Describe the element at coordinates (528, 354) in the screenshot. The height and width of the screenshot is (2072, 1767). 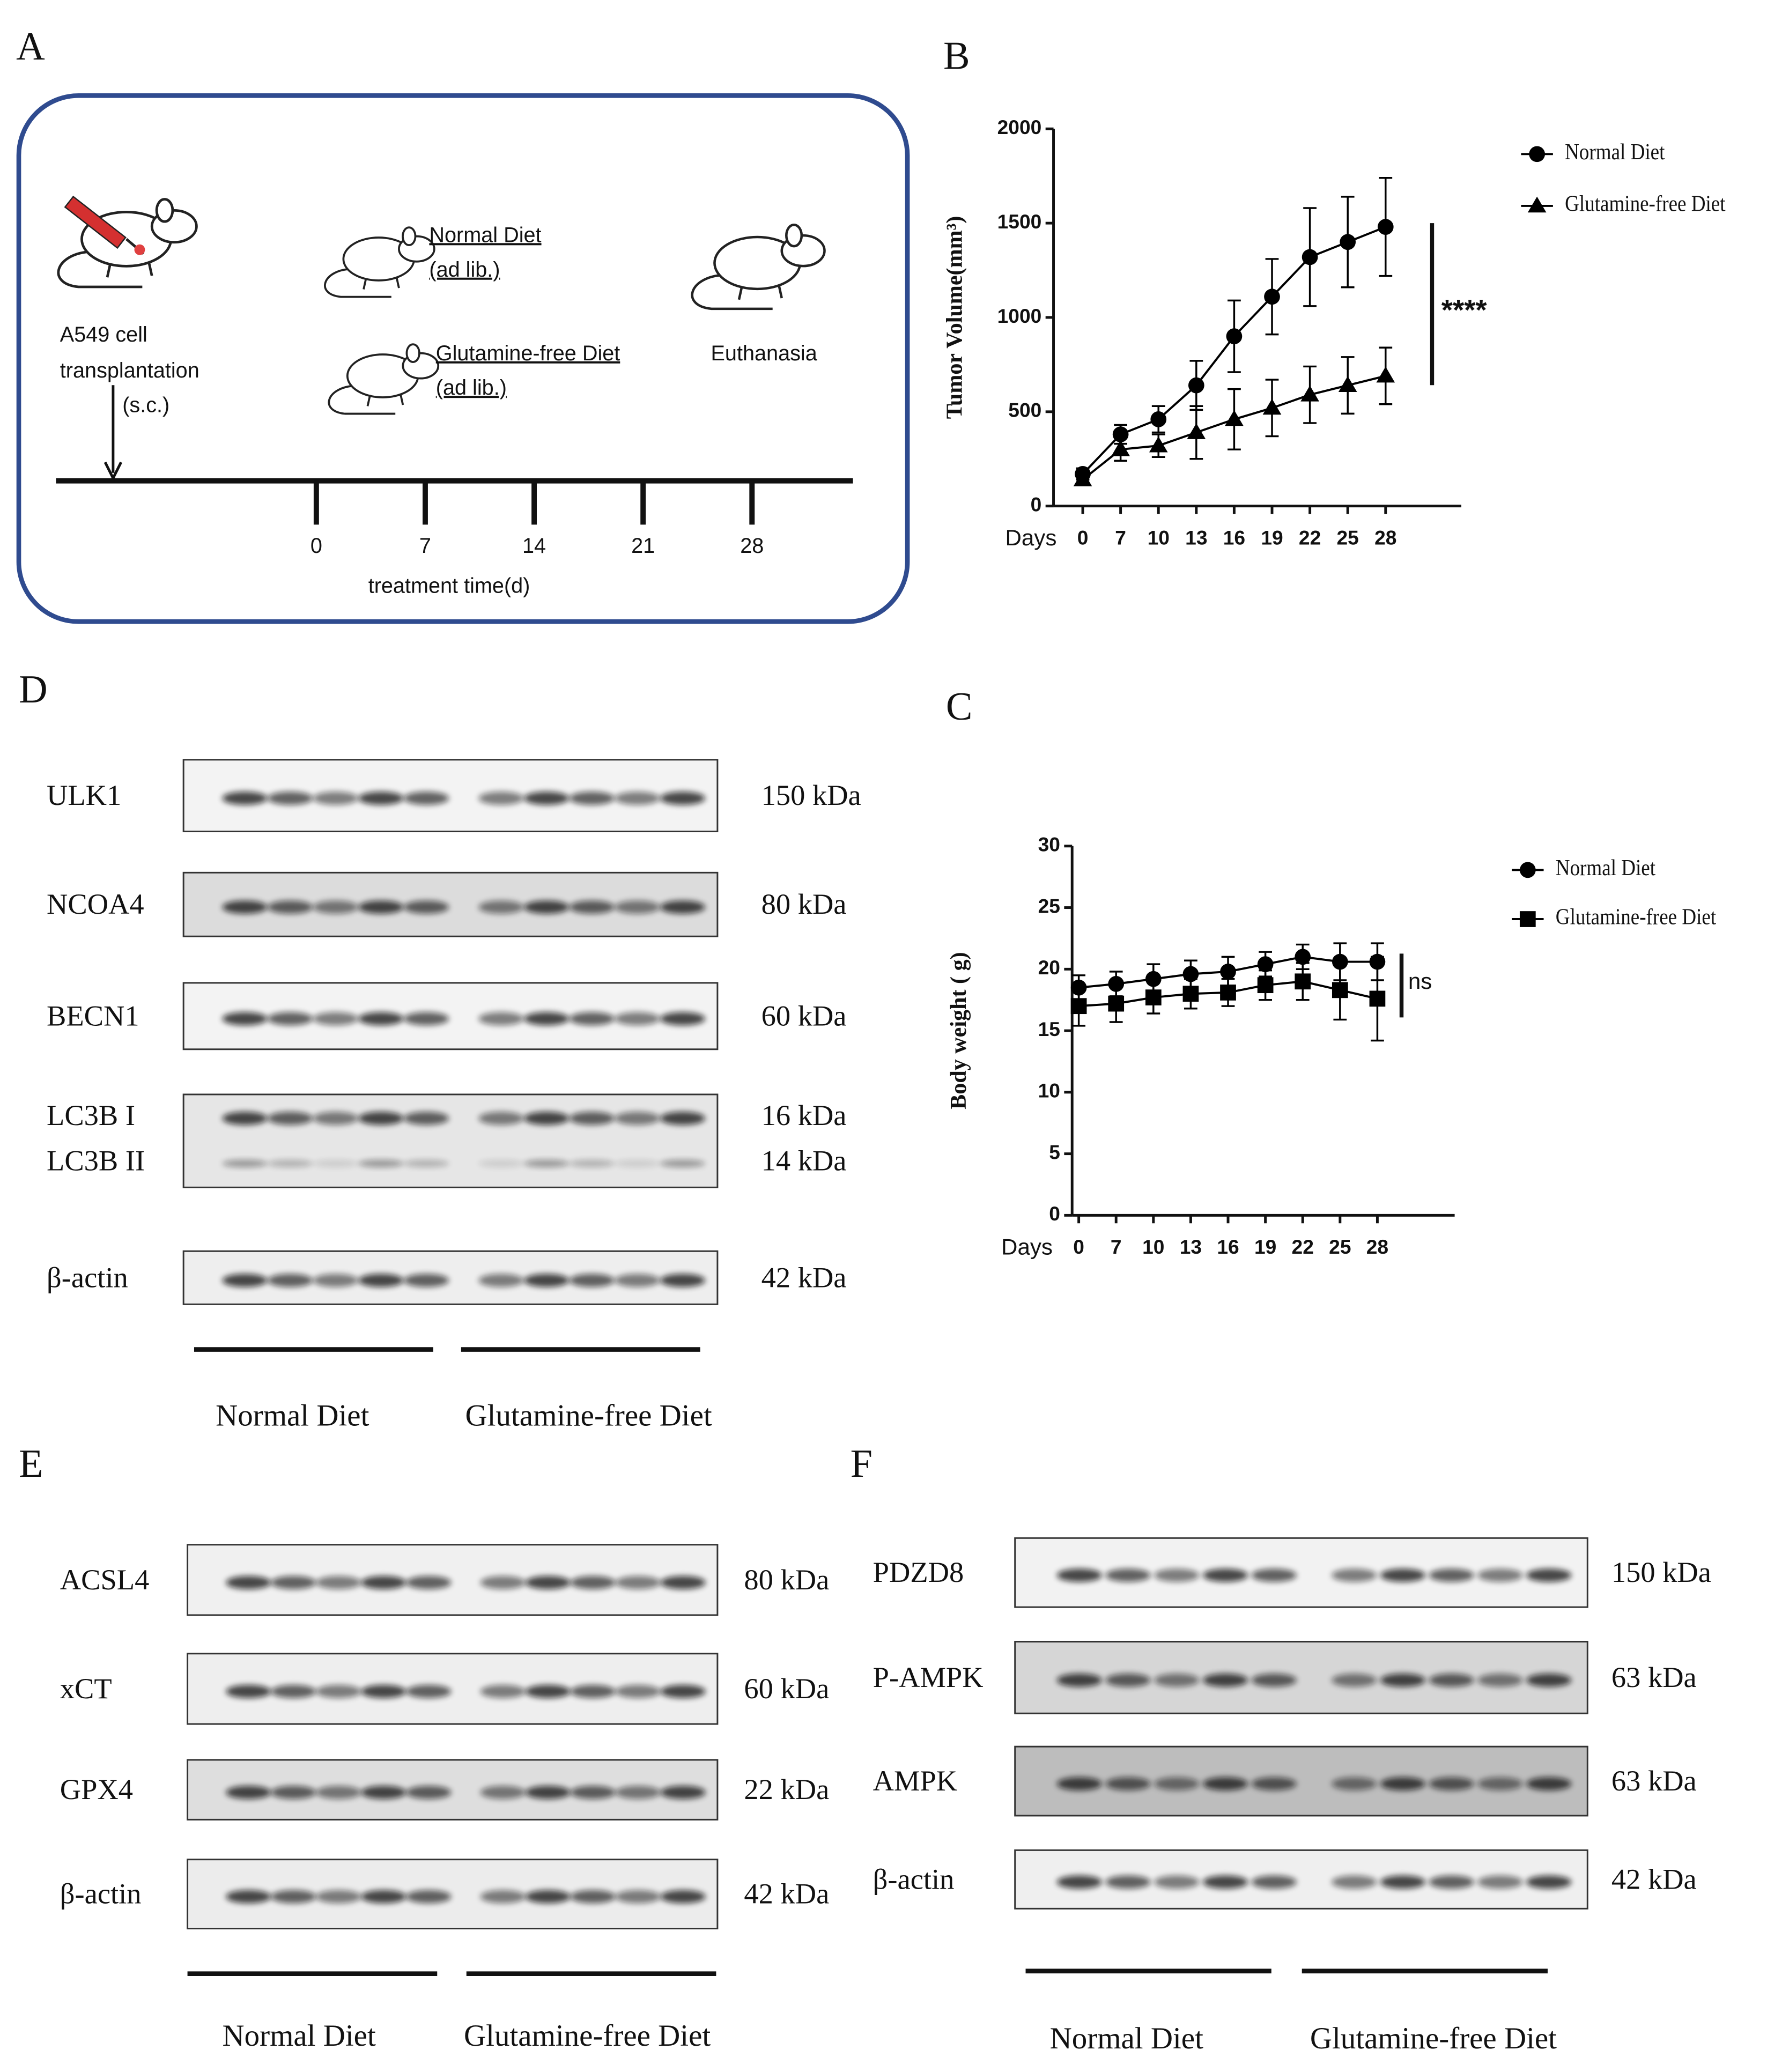
I see `group-name: Glutamine-free Diet` at that location.